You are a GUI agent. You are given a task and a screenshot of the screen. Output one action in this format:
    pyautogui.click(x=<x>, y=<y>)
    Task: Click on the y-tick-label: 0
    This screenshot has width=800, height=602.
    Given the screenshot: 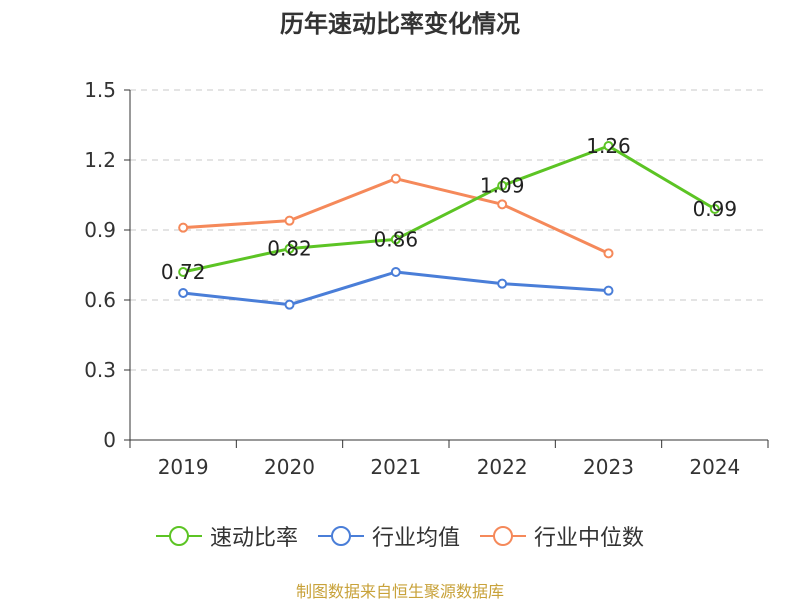 What is the action you would take?
    pyautogui.click(x=109, y=440)
    